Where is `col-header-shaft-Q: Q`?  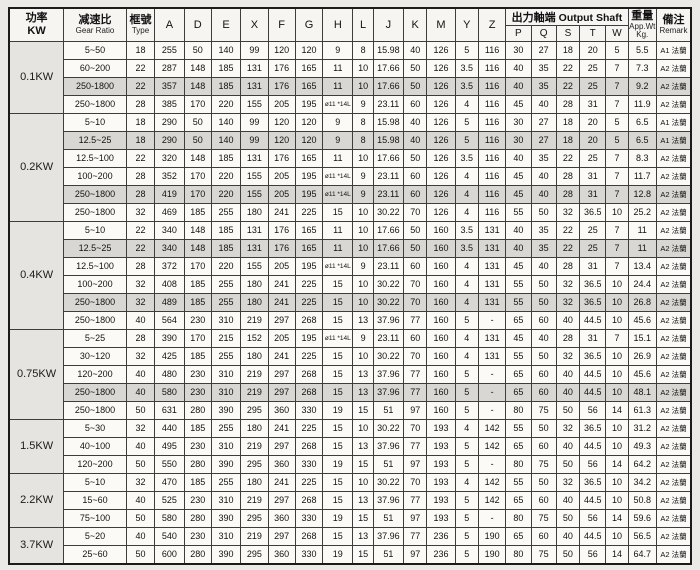
col-header-shaft-Q: Q is located at coordinates (543, 33).